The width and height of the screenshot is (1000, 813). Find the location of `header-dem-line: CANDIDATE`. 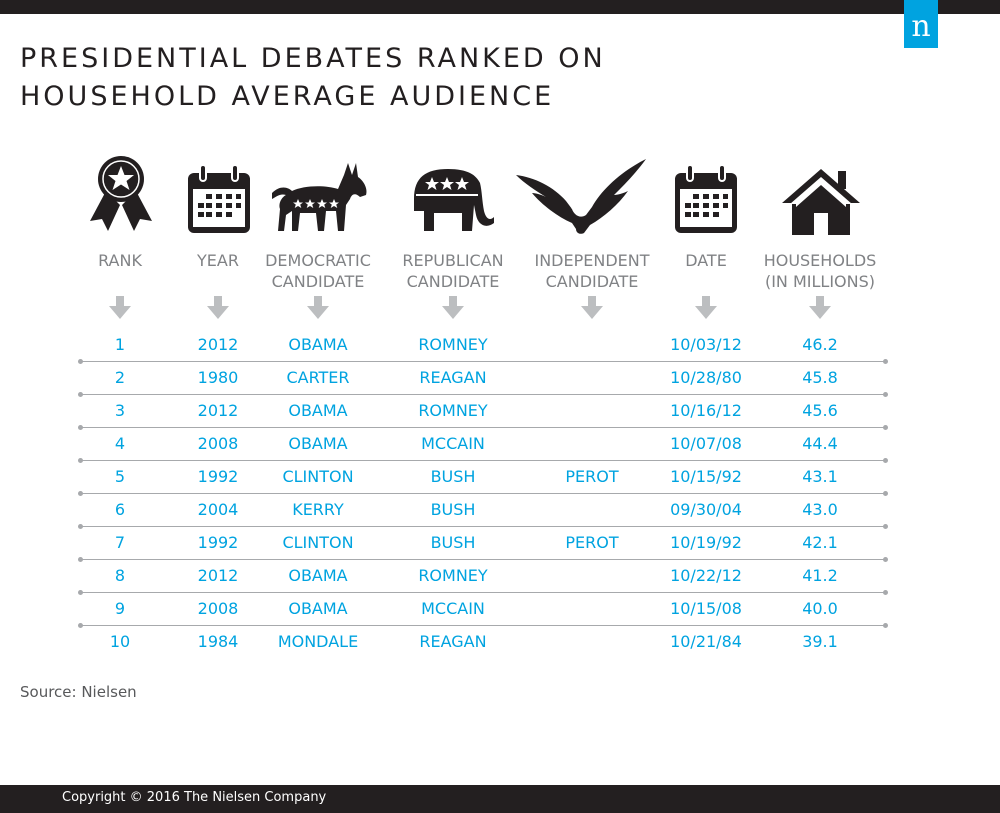

header-dem-line: CANDIDATE is located at coordinates (318, 281).